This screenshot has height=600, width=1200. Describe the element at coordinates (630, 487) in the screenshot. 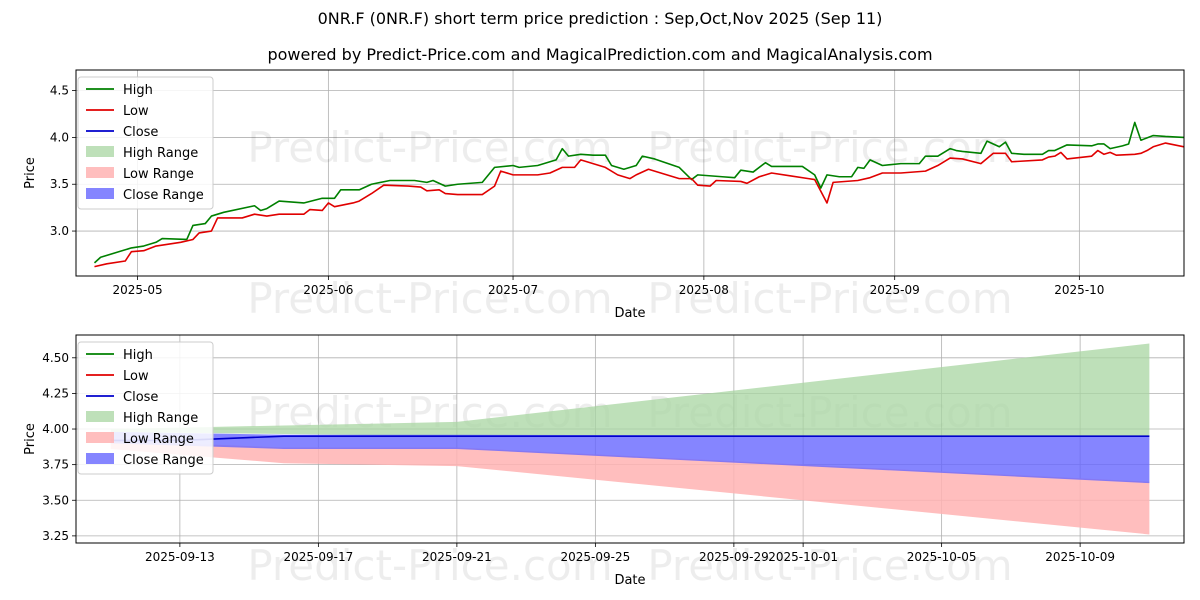

I see `low-range-band` at that location.